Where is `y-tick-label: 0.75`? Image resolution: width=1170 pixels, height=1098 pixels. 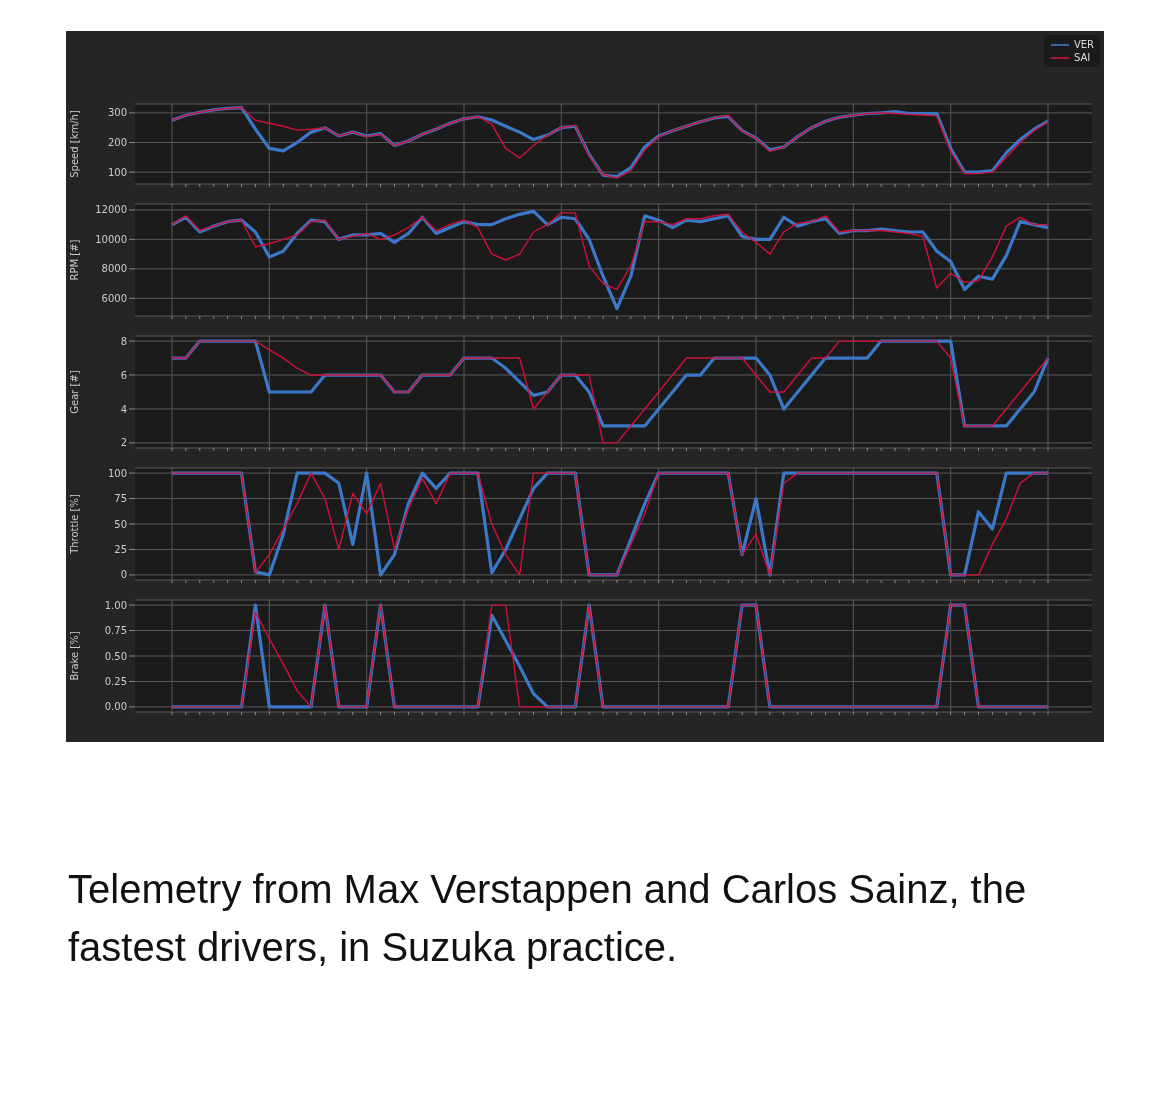
y-tick-label: 0.75 is located at coordinates (115, 631).